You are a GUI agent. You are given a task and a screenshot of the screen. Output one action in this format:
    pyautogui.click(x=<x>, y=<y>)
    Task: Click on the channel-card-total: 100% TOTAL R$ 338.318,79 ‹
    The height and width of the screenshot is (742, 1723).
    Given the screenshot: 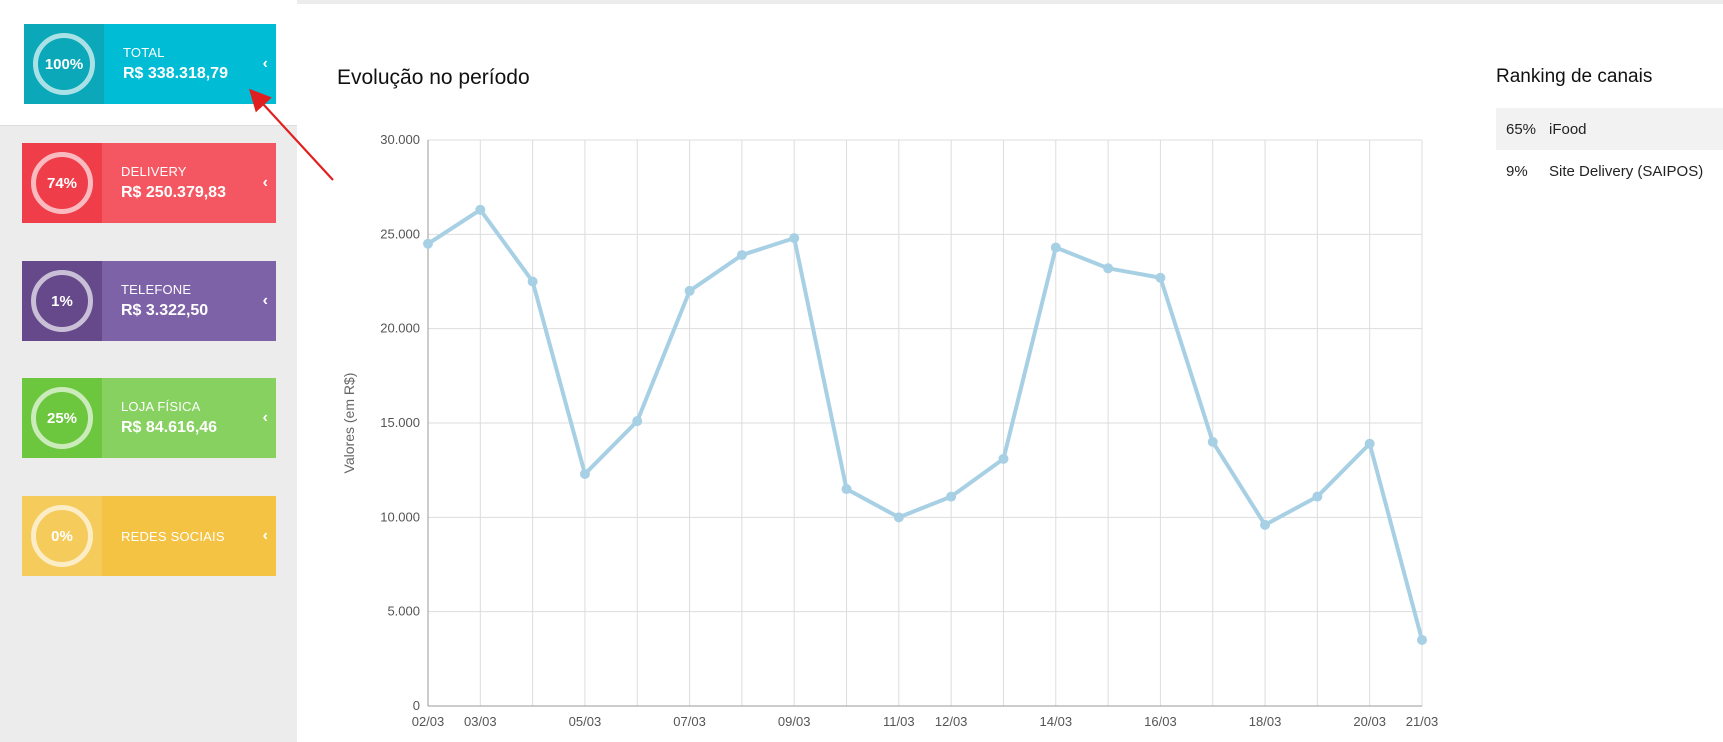 What is the action you would take?
    pyautogui.click(x=150, y=64)
    